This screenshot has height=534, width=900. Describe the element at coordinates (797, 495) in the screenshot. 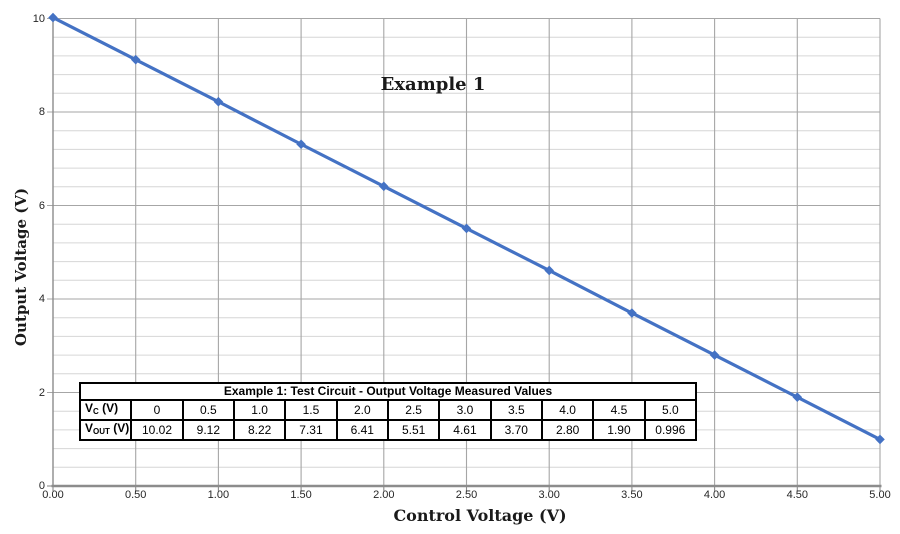

I see `x-tick-label: 4.50` at that location.